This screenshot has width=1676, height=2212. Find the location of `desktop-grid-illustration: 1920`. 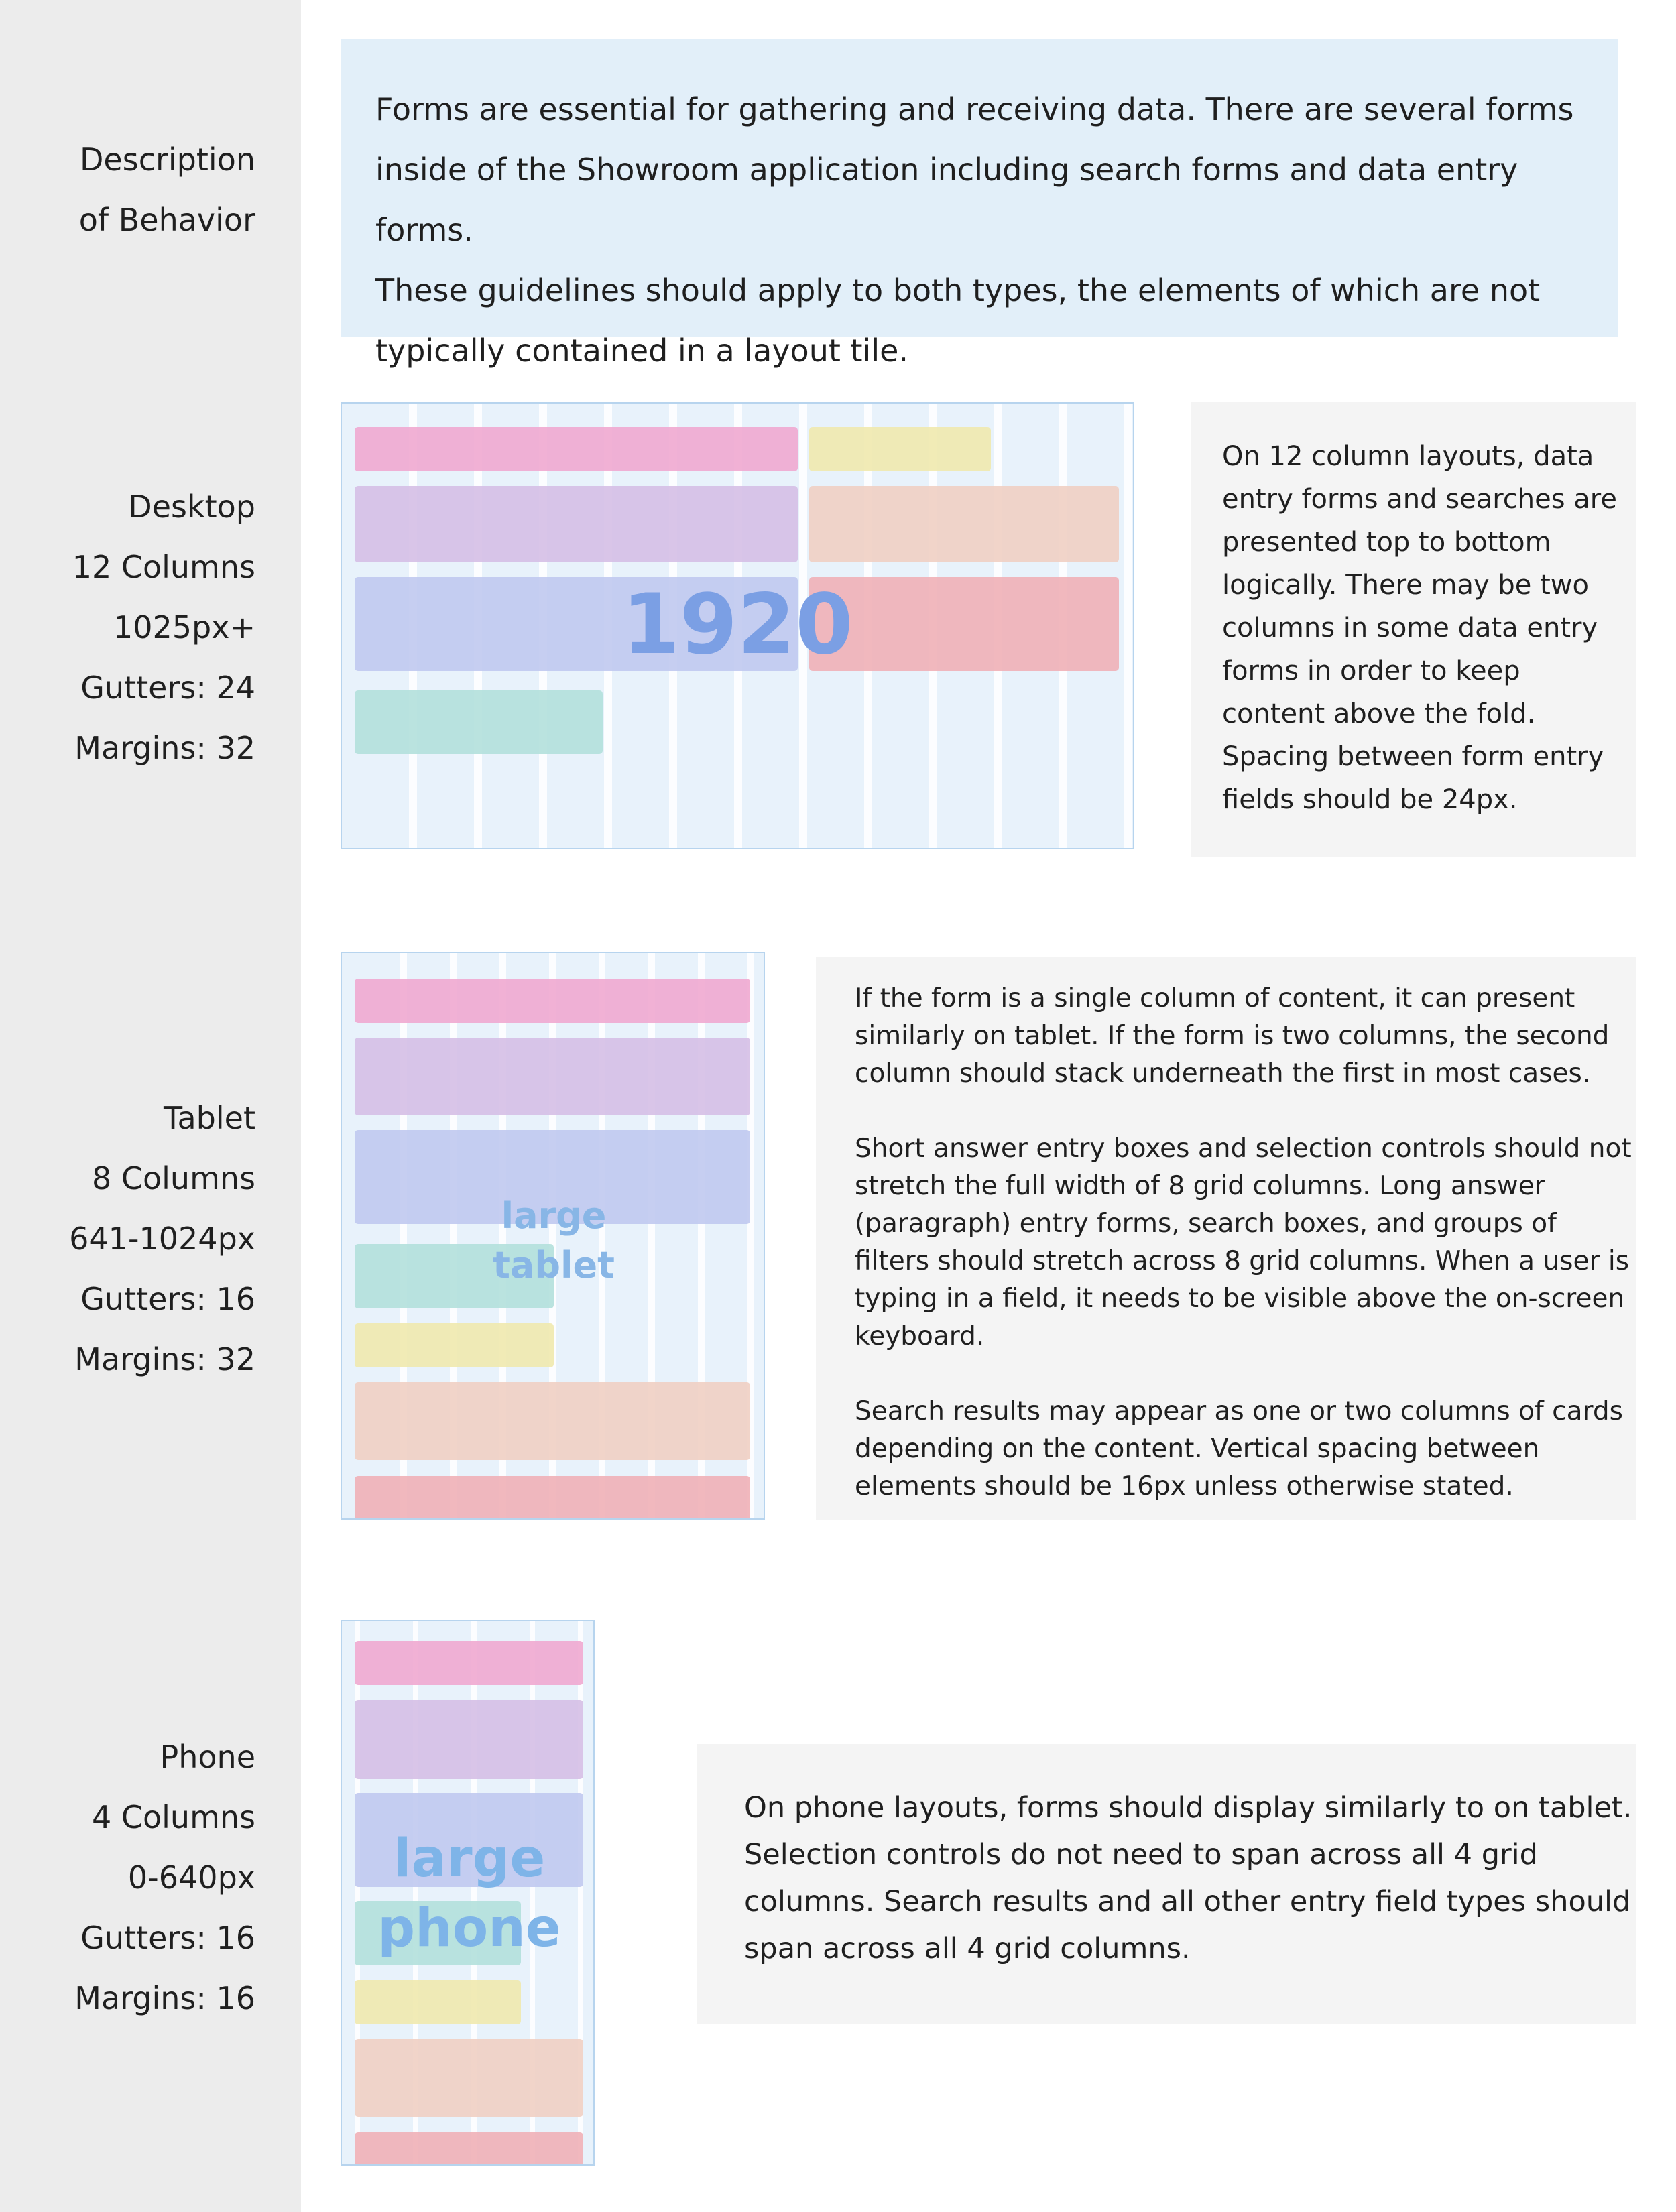

desktop-grid-illustration: 1920 is located at coordinates (737, 625).